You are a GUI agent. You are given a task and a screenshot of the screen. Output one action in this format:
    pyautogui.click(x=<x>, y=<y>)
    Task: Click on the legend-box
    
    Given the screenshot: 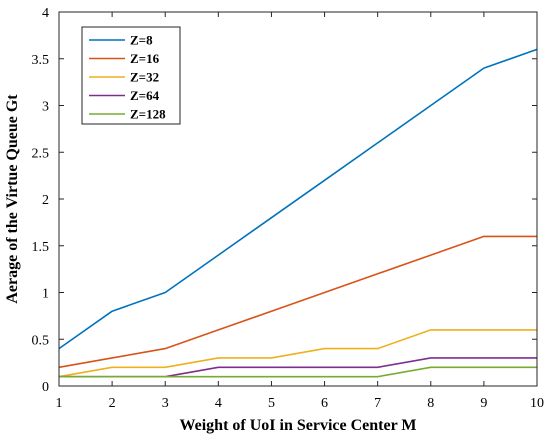 What is the action you would take?
    pyautogui.click(x=131, y=75)
    